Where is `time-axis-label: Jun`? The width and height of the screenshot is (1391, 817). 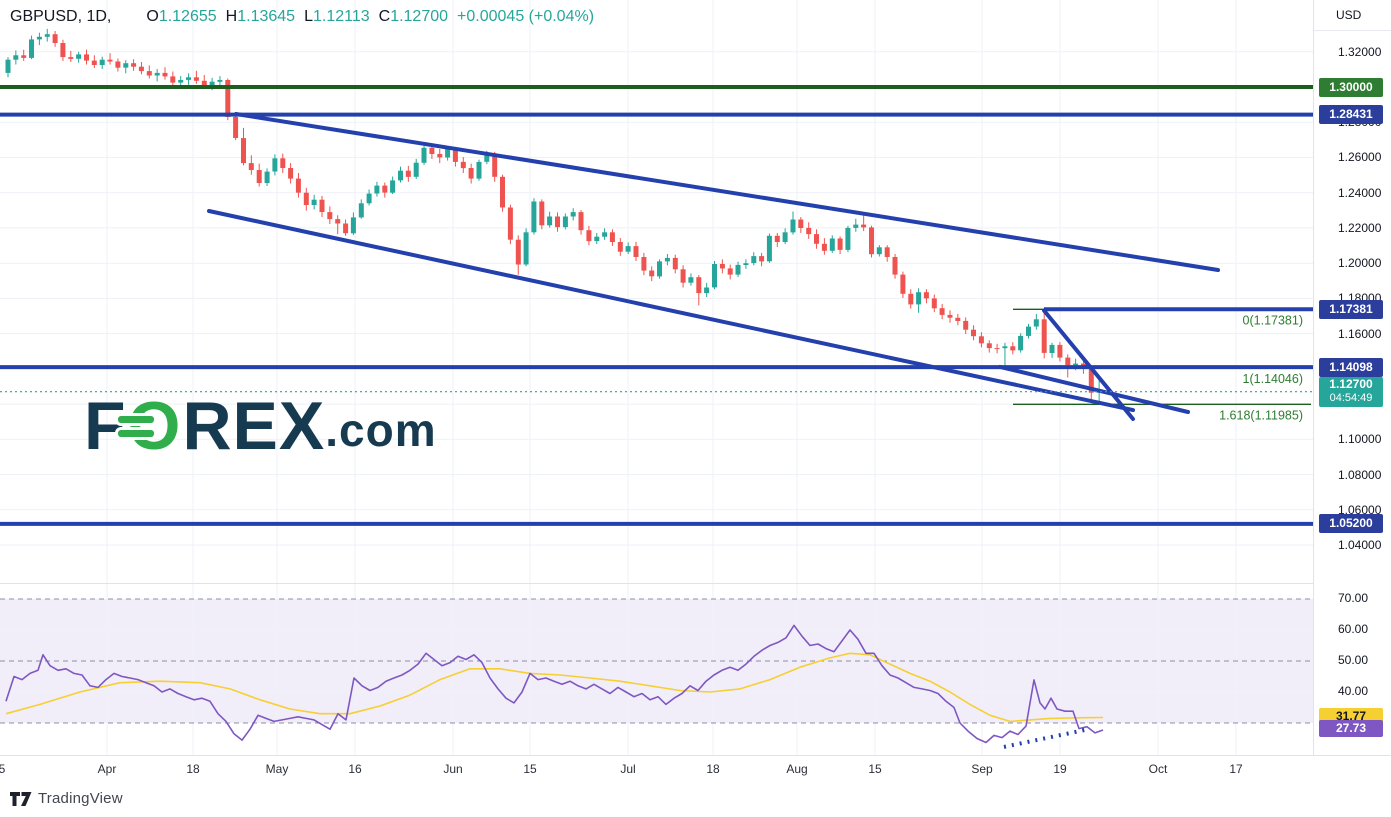
time-axis-label: Jun is located at coordinates (453, 769).